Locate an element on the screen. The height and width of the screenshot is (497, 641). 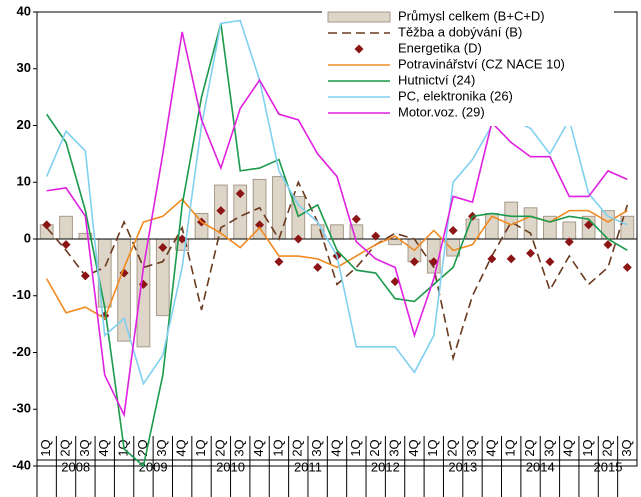
y-tick-label: 0 is located at coordinates (27, 237).